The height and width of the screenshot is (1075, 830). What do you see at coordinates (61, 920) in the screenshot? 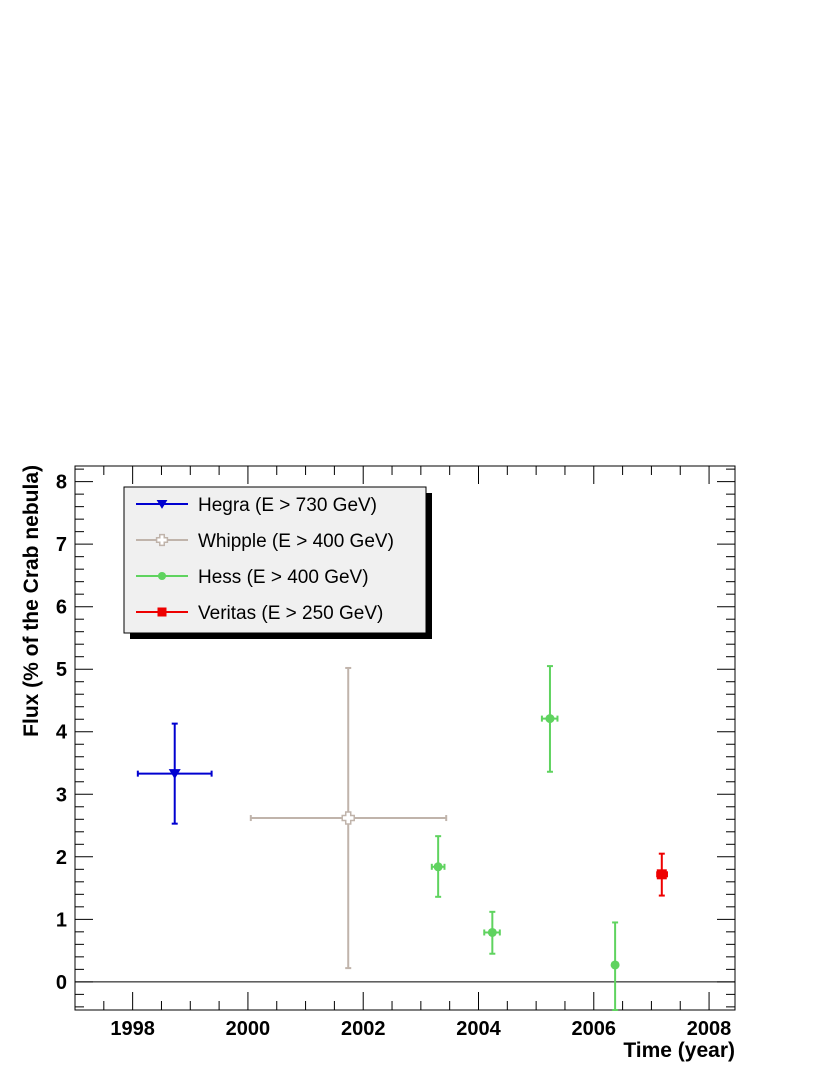
I see `y-tick-label: 1` at bounding box center [61, 920].